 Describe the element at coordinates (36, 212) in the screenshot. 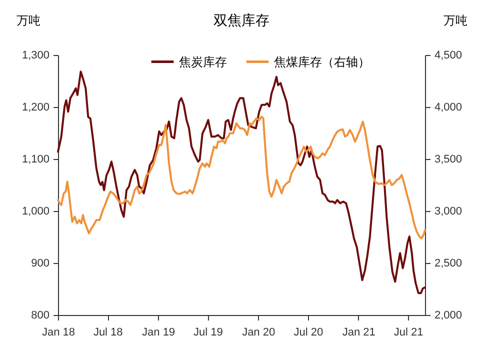

I see `y-tick-label: 1,000` at that location.